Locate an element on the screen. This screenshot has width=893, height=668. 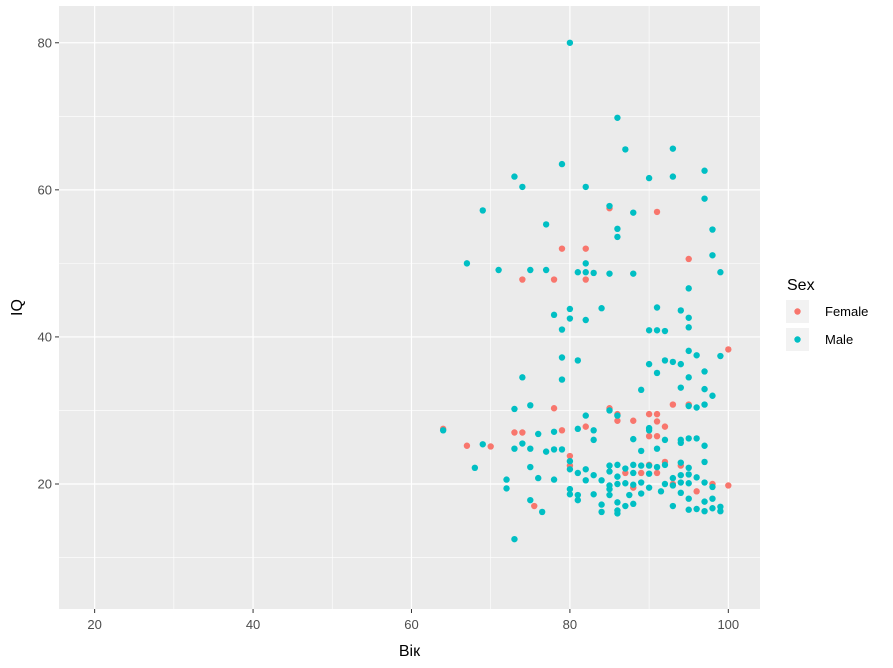
y-tick-label: 60 is located at coordinates (45, 189).